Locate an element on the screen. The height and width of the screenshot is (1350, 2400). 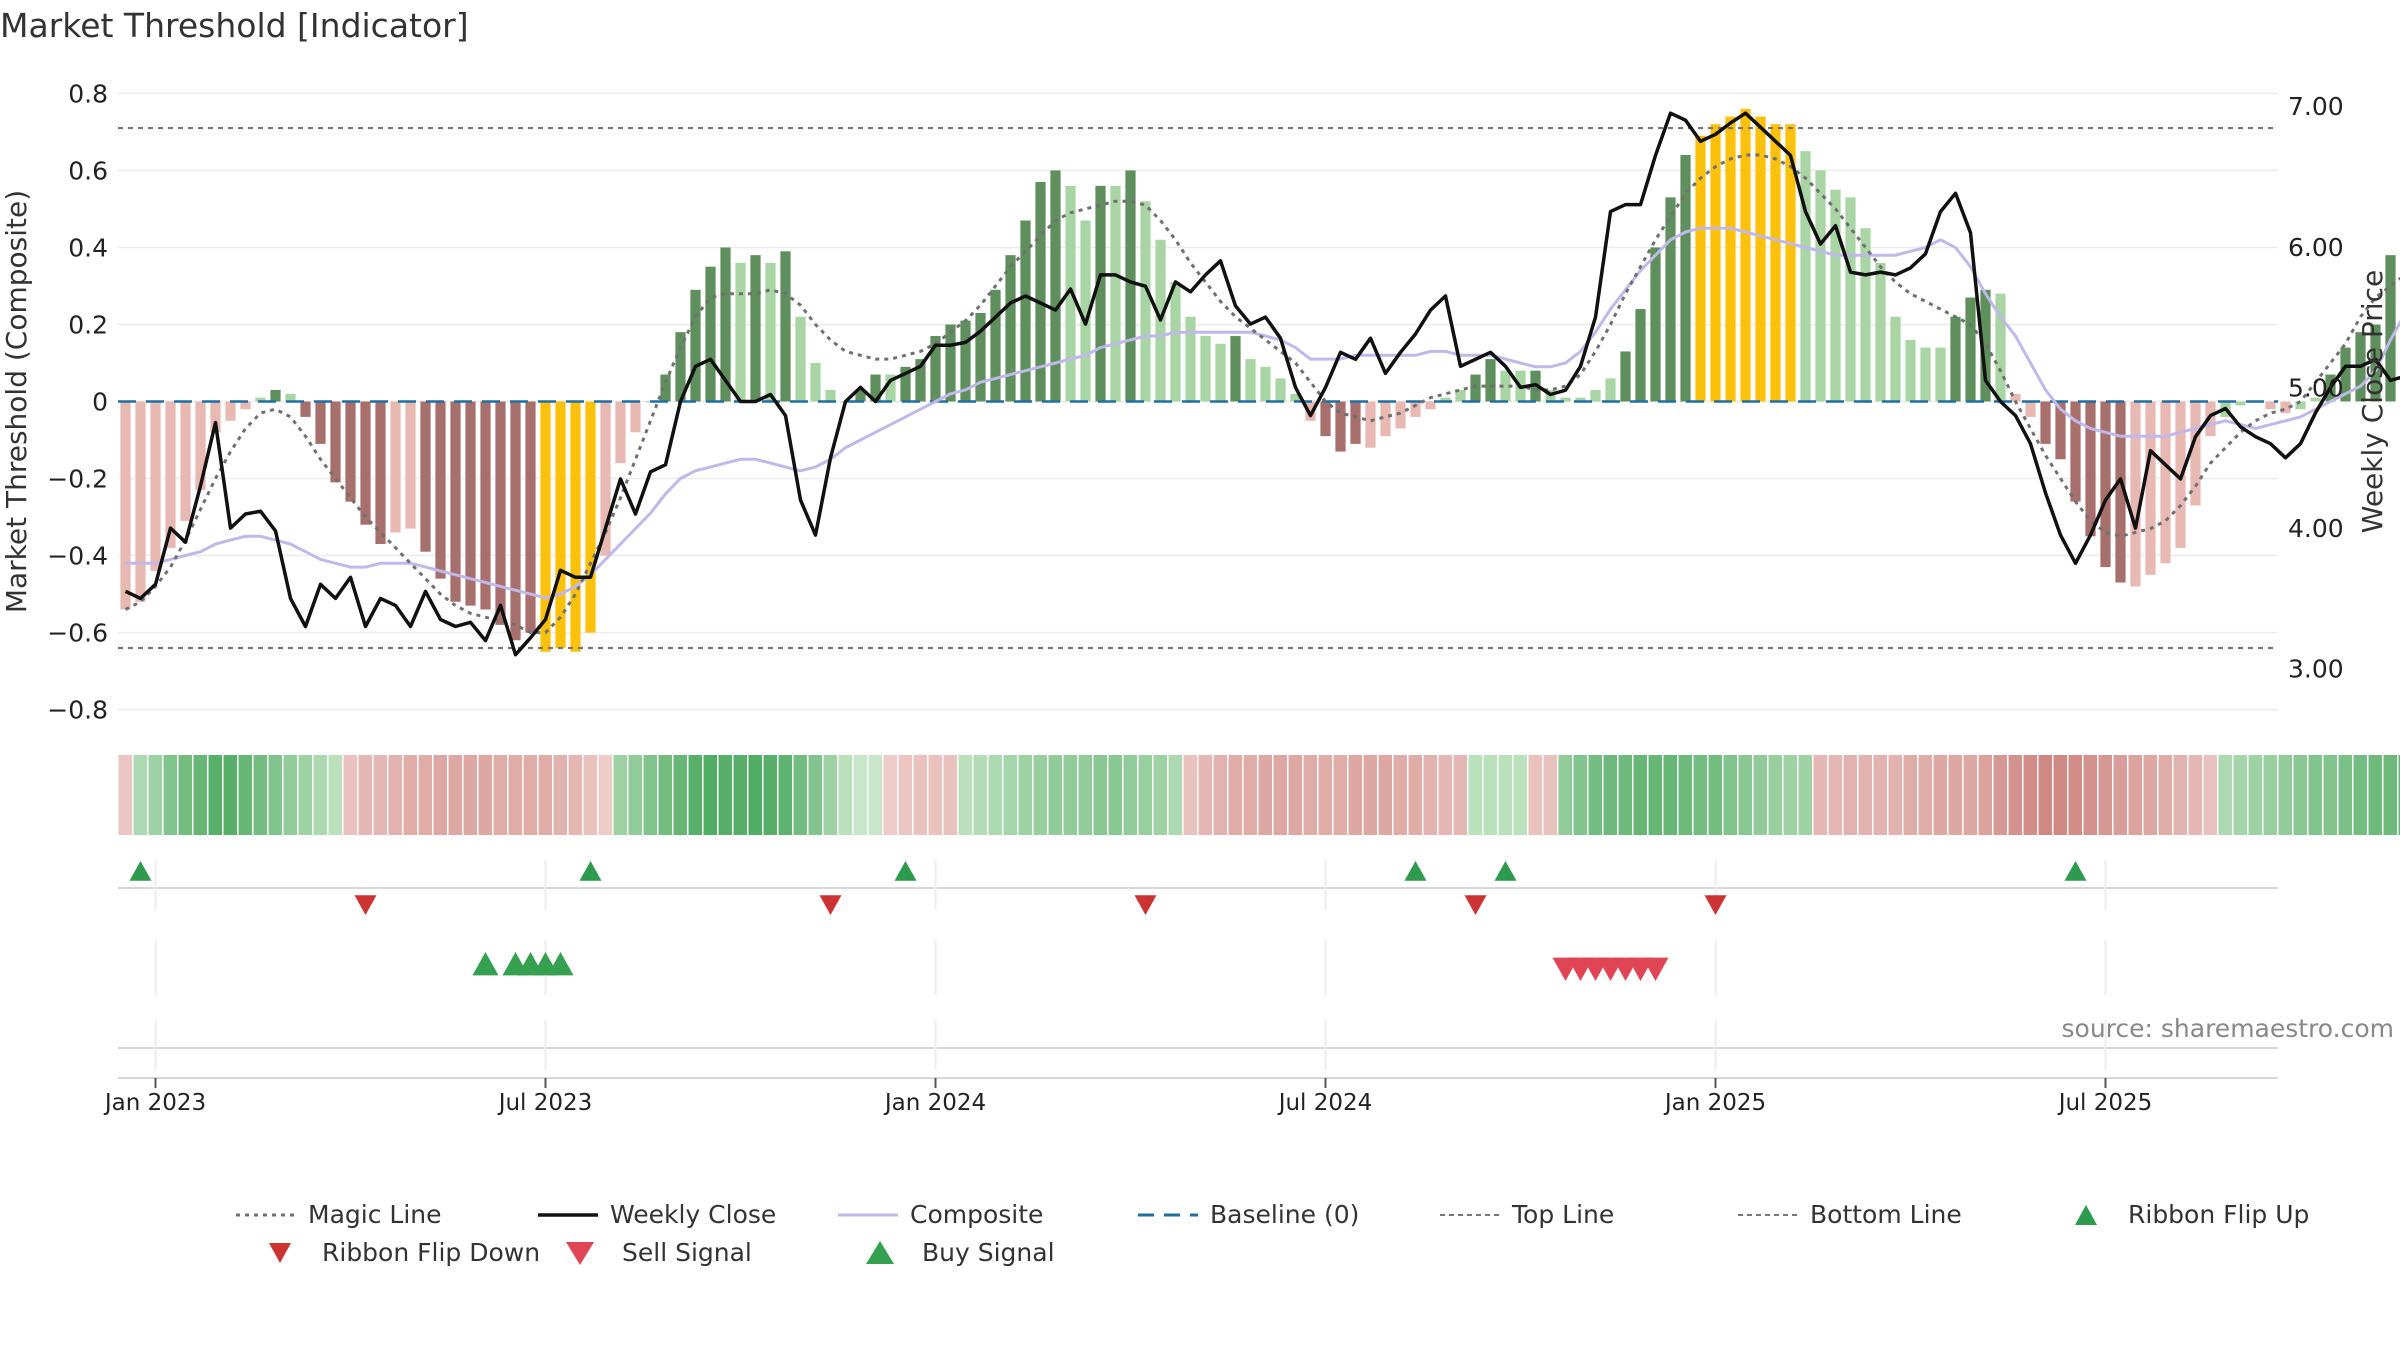
y-axis-label: Market Threshold (Composite) is located at coordinates (16, 401).